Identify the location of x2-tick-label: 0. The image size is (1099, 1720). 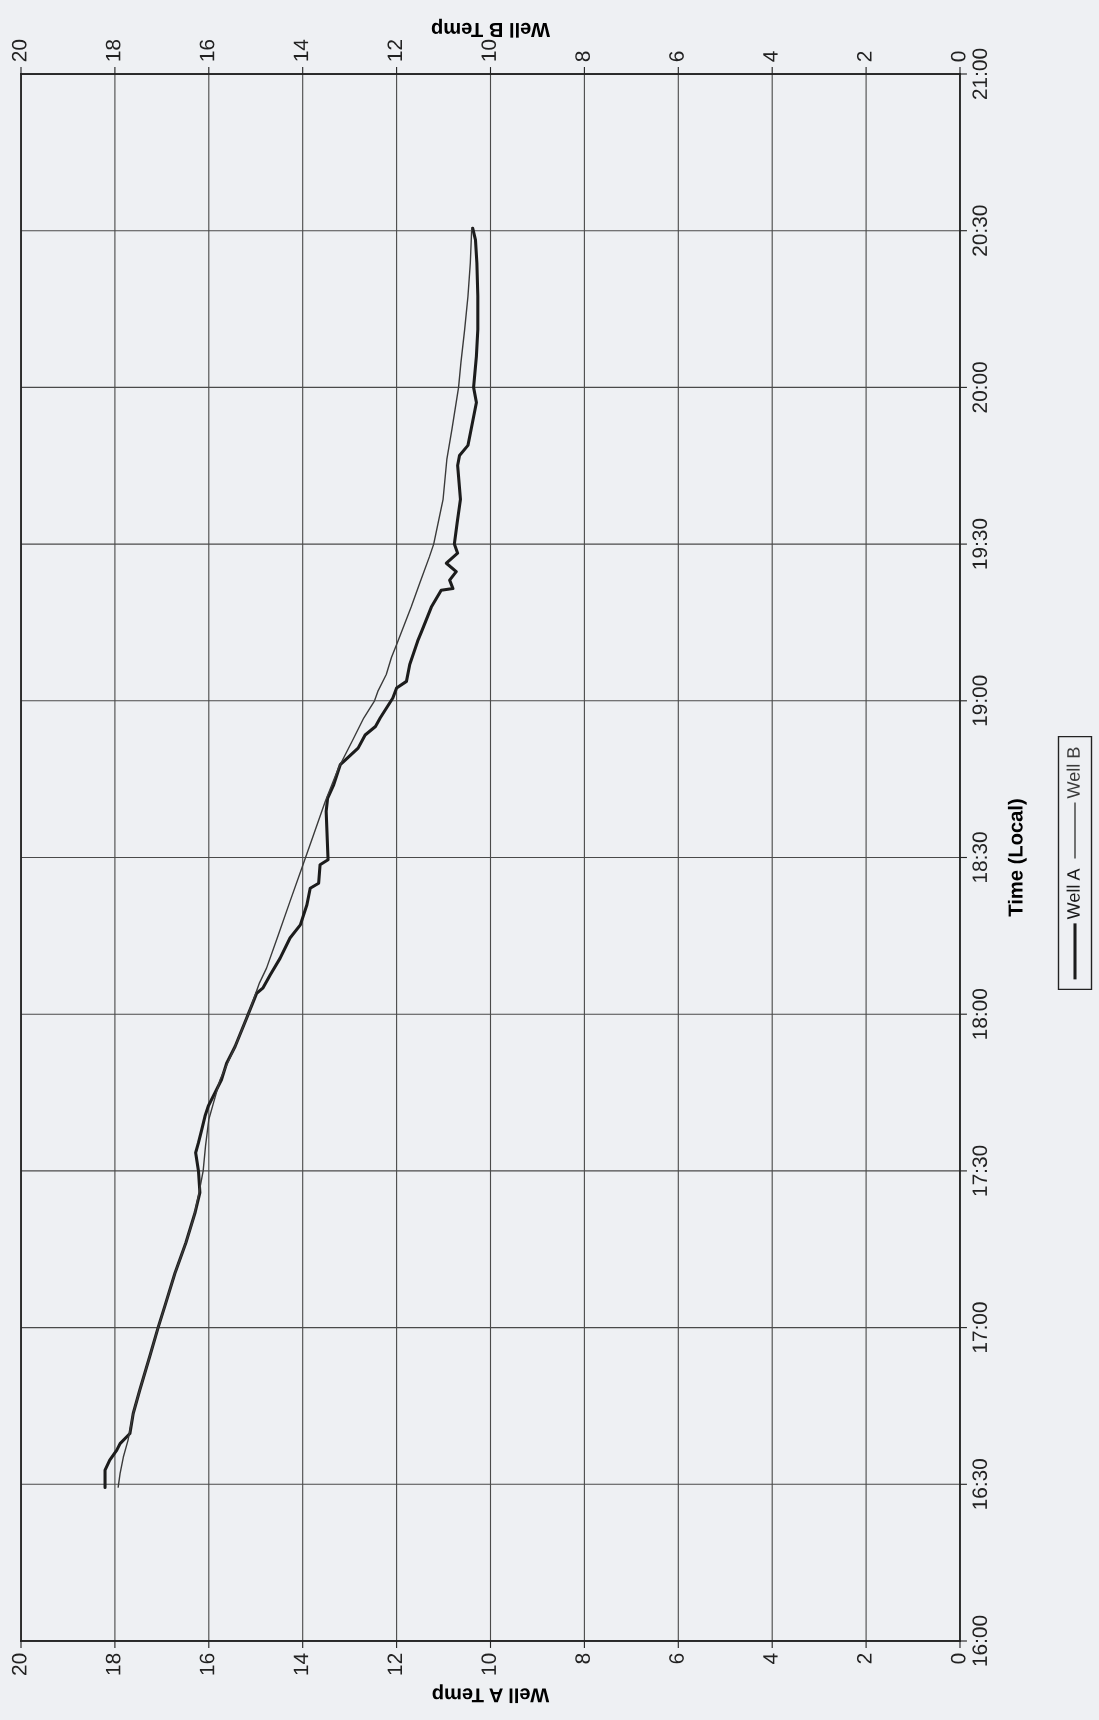
(958, 1658).